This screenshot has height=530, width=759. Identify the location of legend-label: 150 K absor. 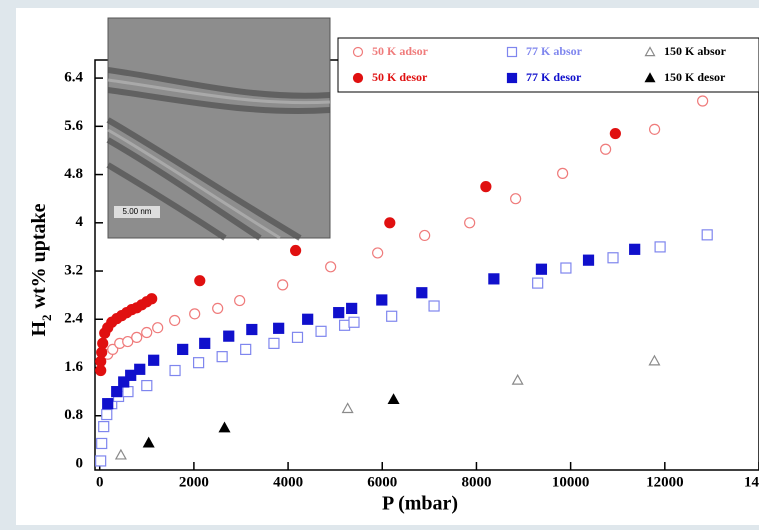
(695, 51).